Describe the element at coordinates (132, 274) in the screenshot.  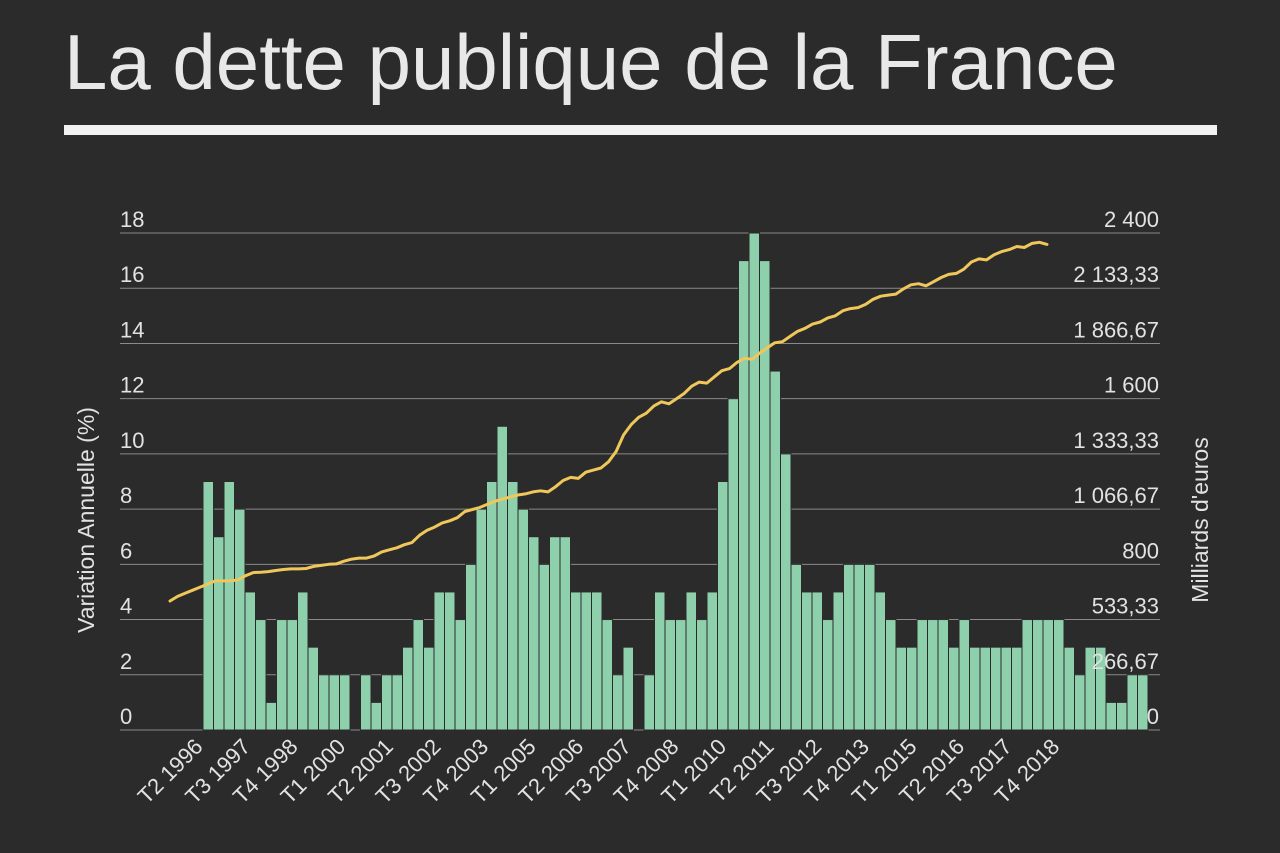
I see `left-tick-label: 16` at that location.